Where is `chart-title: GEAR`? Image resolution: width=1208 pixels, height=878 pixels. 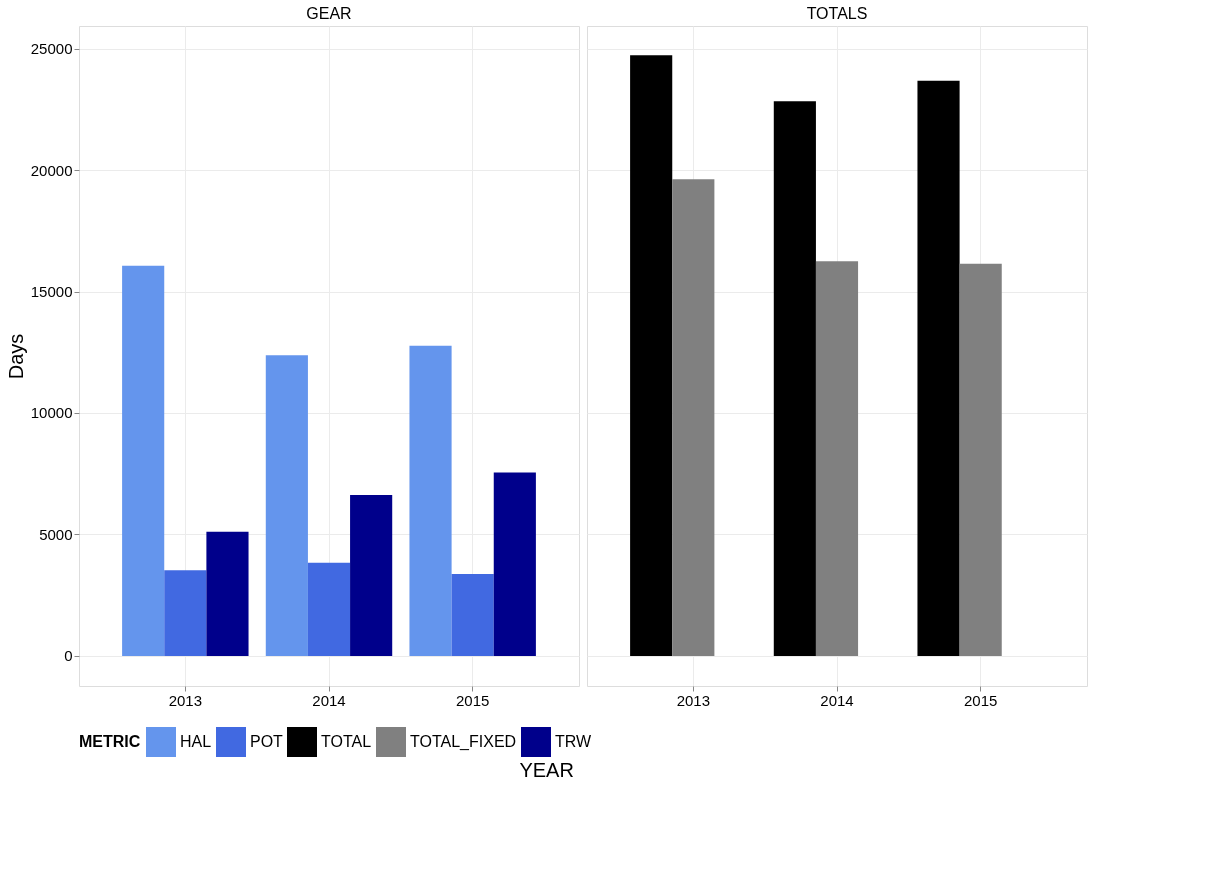
chart-title: GEAR is located at coordinates (329, 13).